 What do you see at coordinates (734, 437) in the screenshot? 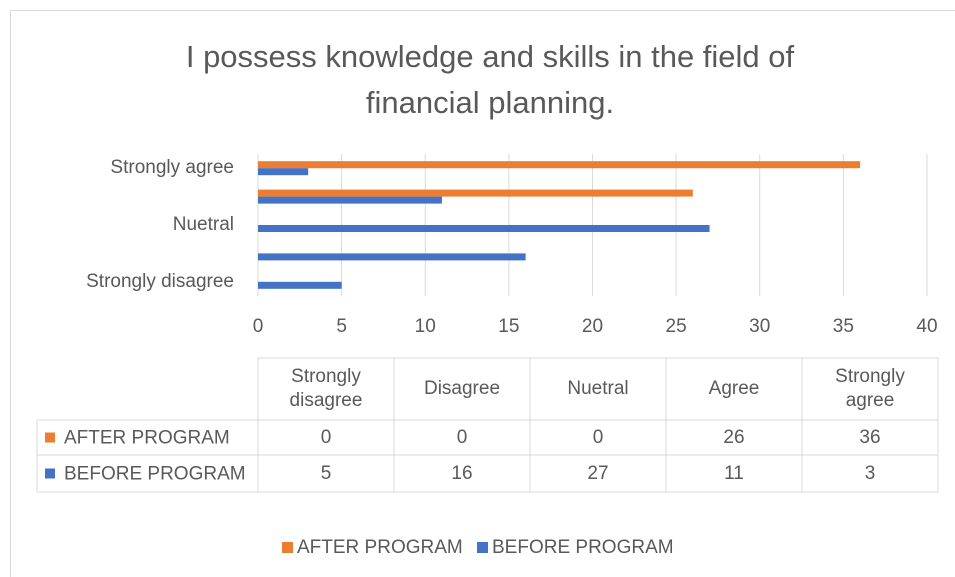
I see `table-cell: 26` at bounding box center [734, 437].